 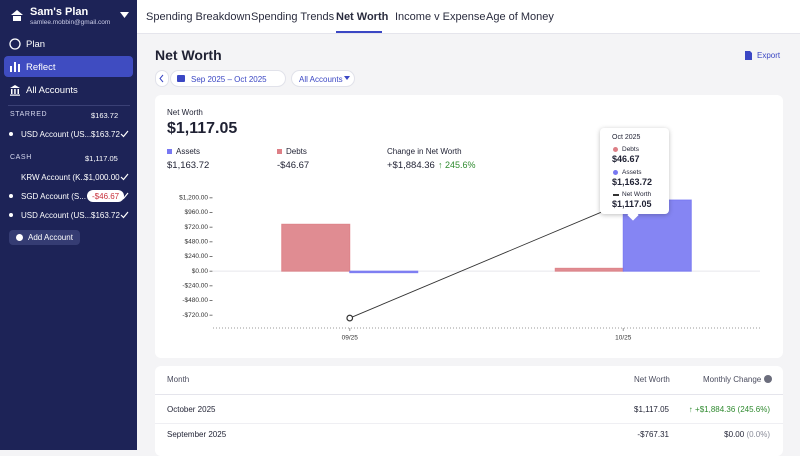 What do you see at coordinates (101, 158) in the screenshot?
I see `cash-total: $1,117.05` at bounding box center [101, 158].